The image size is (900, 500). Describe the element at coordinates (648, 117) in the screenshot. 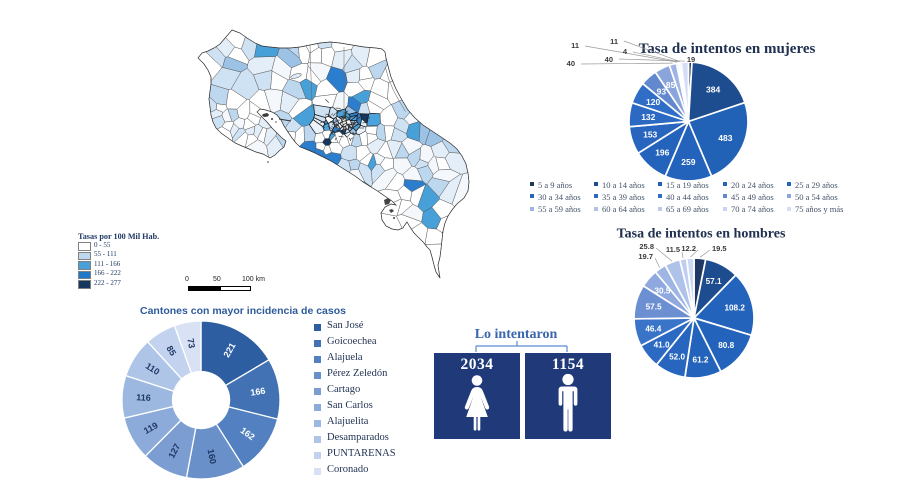

I see `svg-text: 132` at that location.